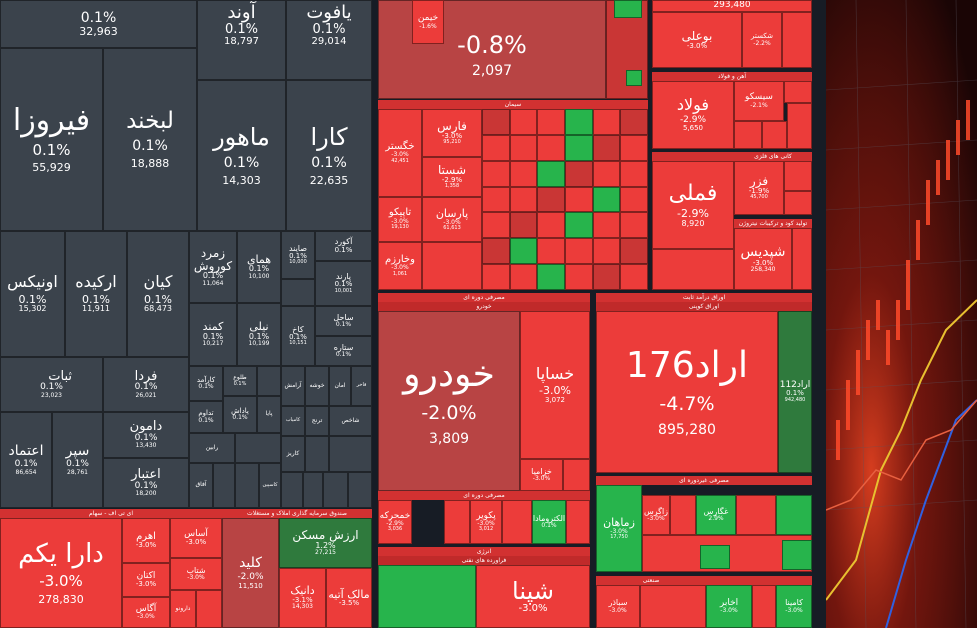  Describe the element at coordinates (350, 421) in the screenshot. I see `tile-shakhes: شاخص` at that location.